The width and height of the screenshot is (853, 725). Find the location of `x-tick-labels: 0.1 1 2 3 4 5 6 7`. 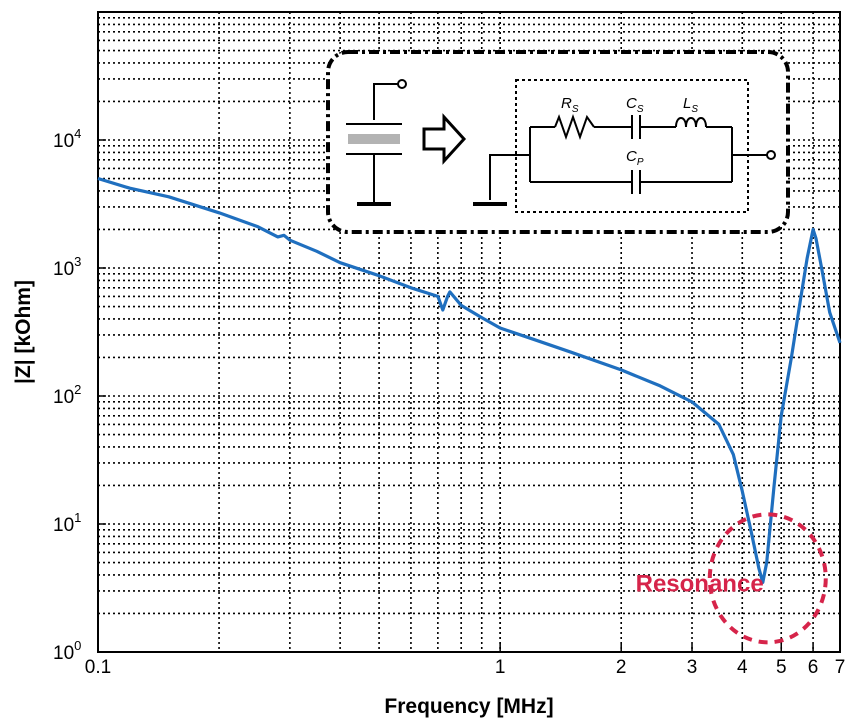

x-tick-labels: 0.1 1 2 3 4 5 6 7 is located at coordinates (465, 667).